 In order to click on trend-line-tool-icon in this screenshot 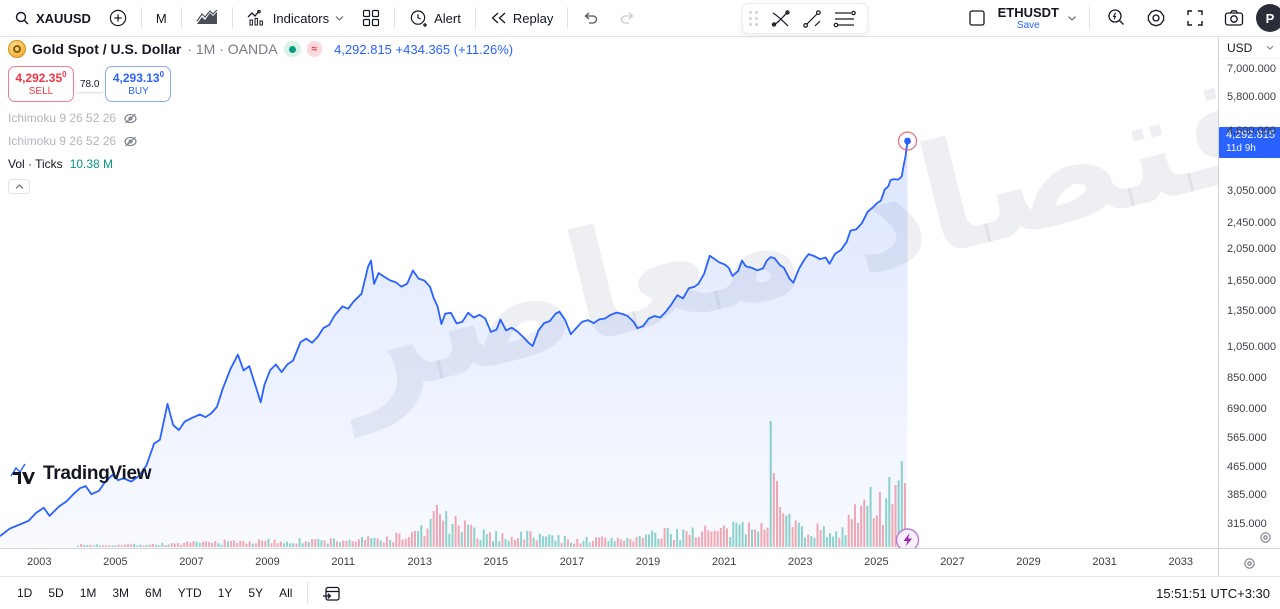, I will do `click(812, 19)`.